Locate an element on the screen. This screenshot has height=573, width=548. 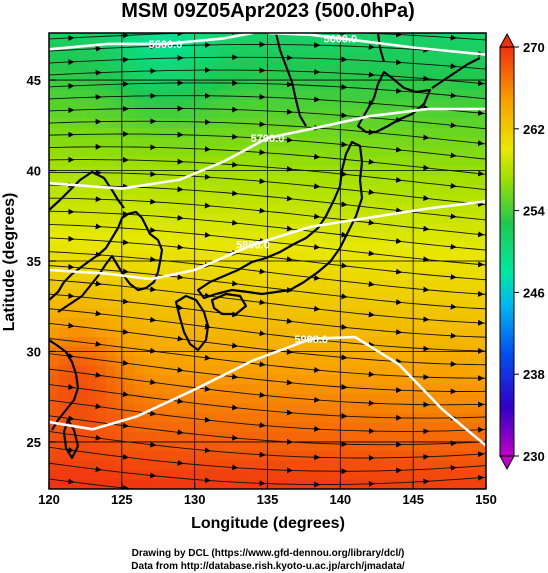
colorbar-tick-label: 230 is located at coordinates (534, 456).